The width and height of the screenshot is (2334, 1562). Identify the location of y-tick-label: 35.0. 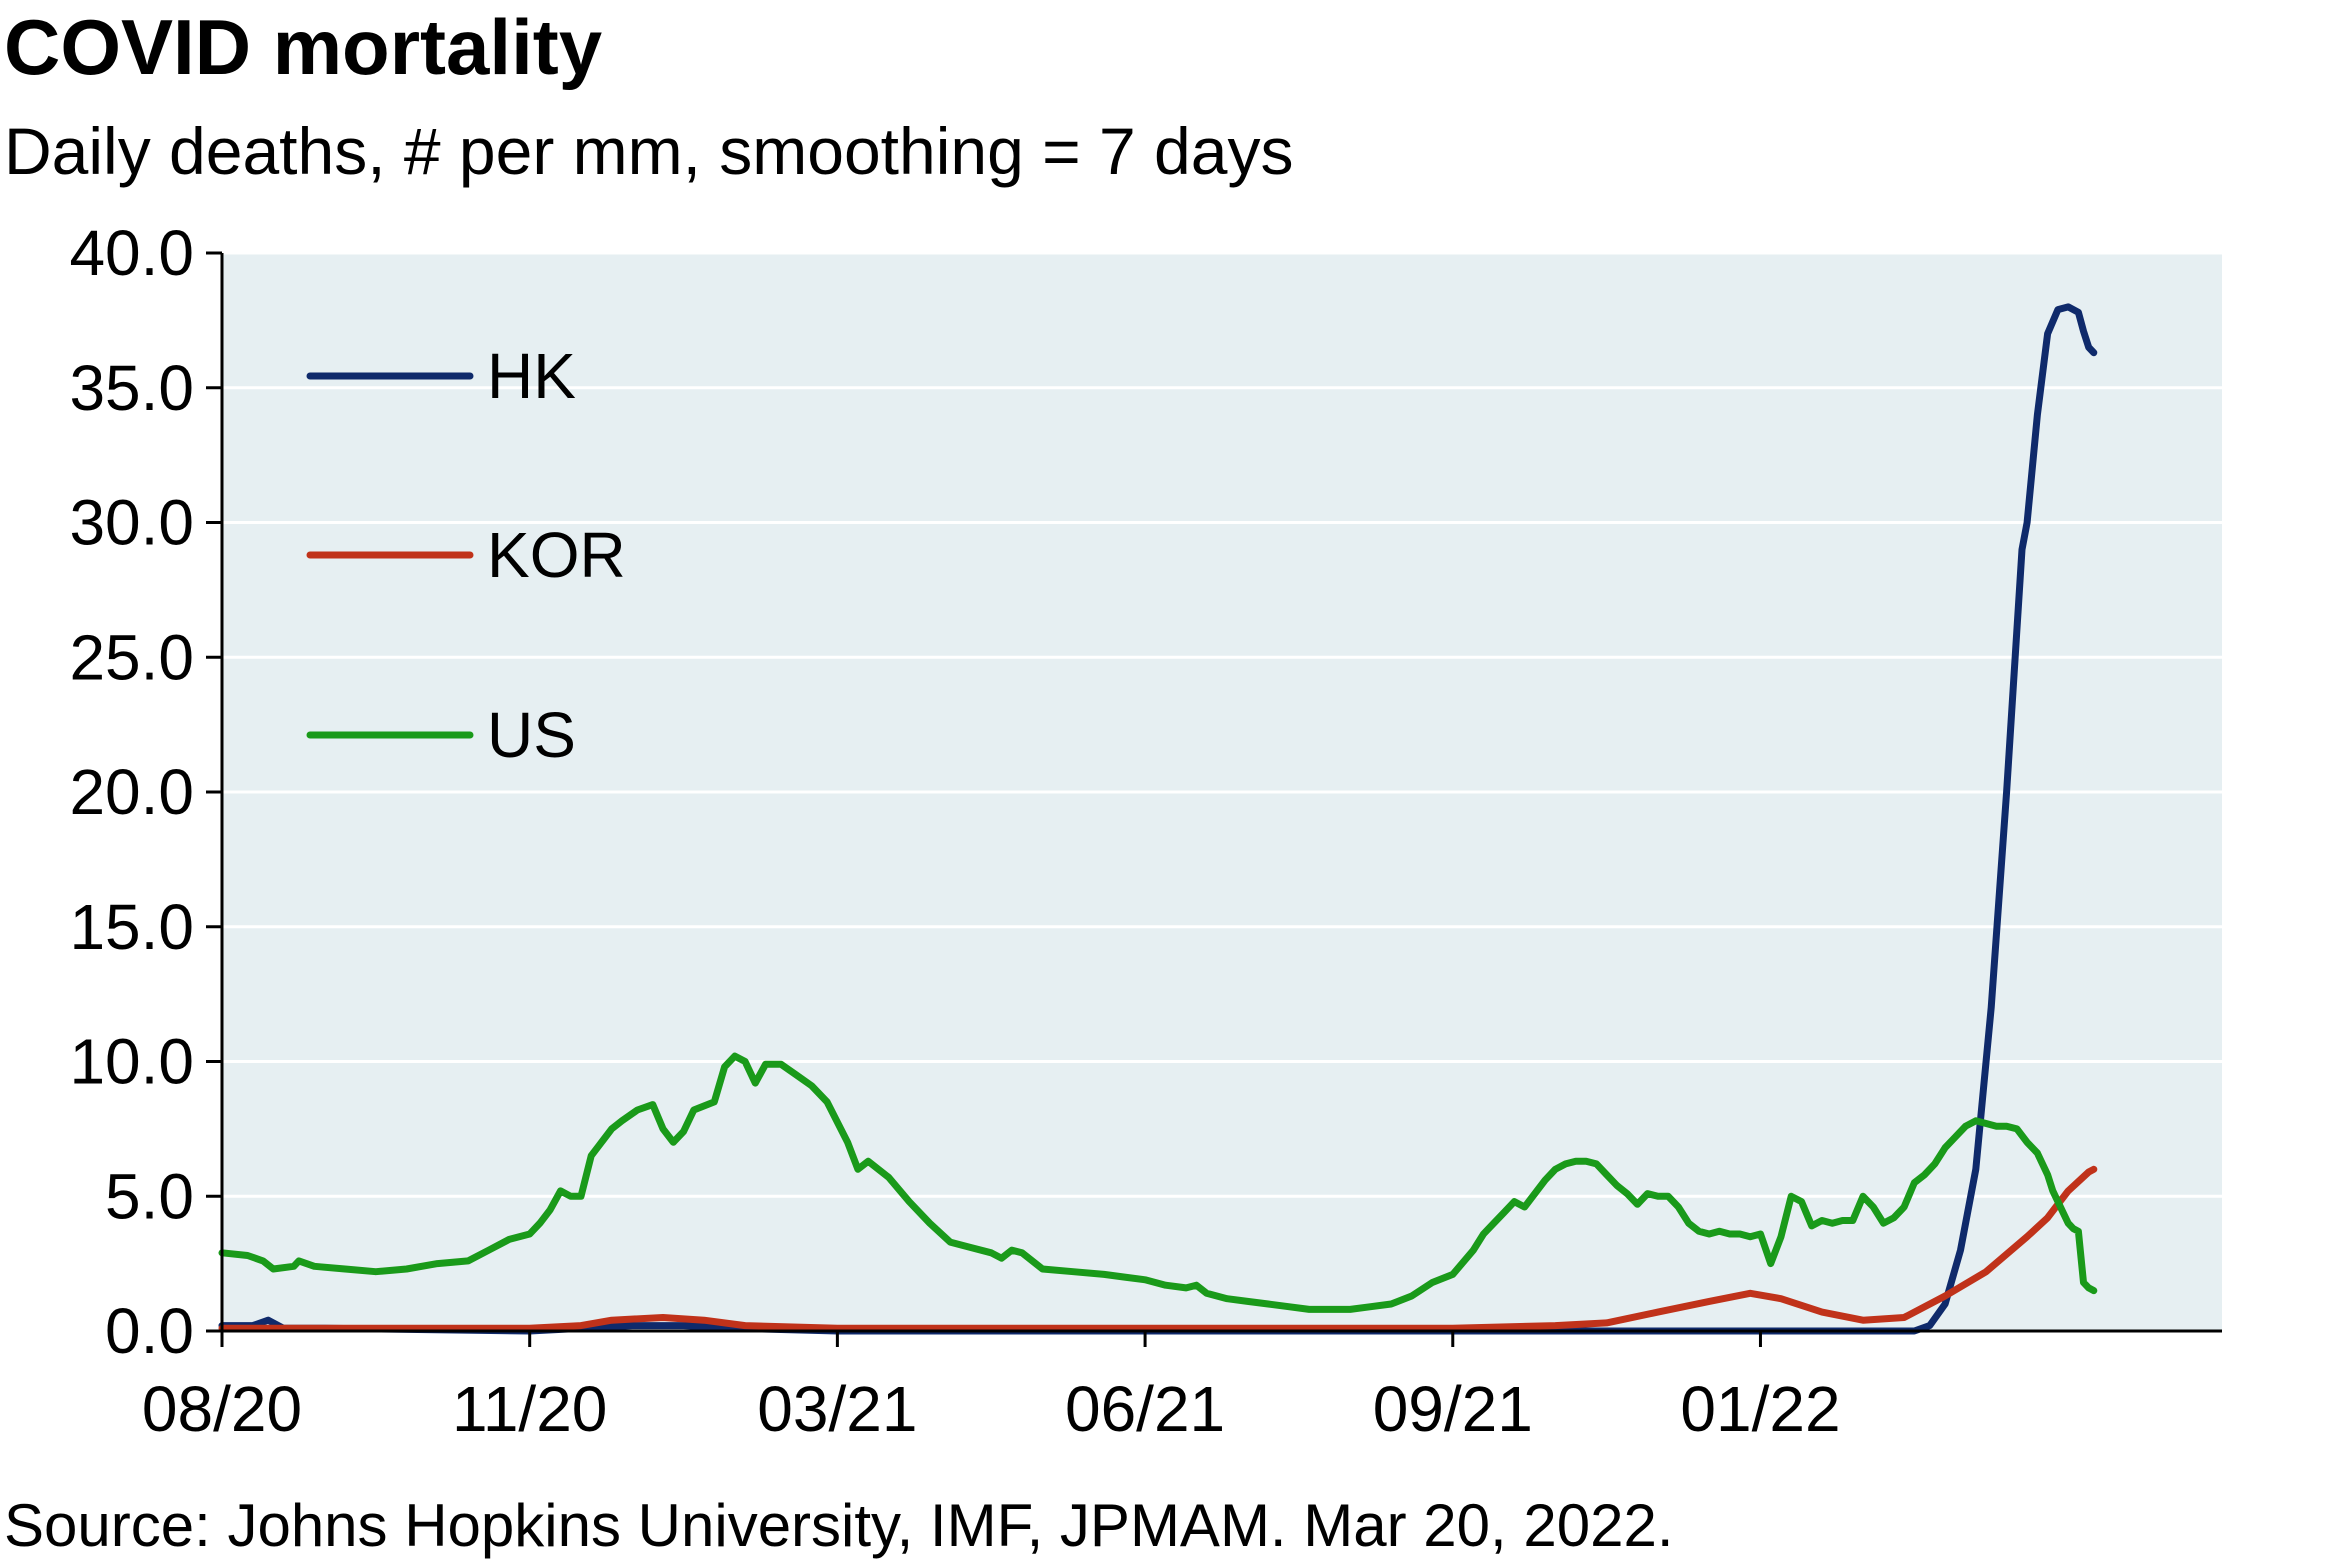
(131, 388).